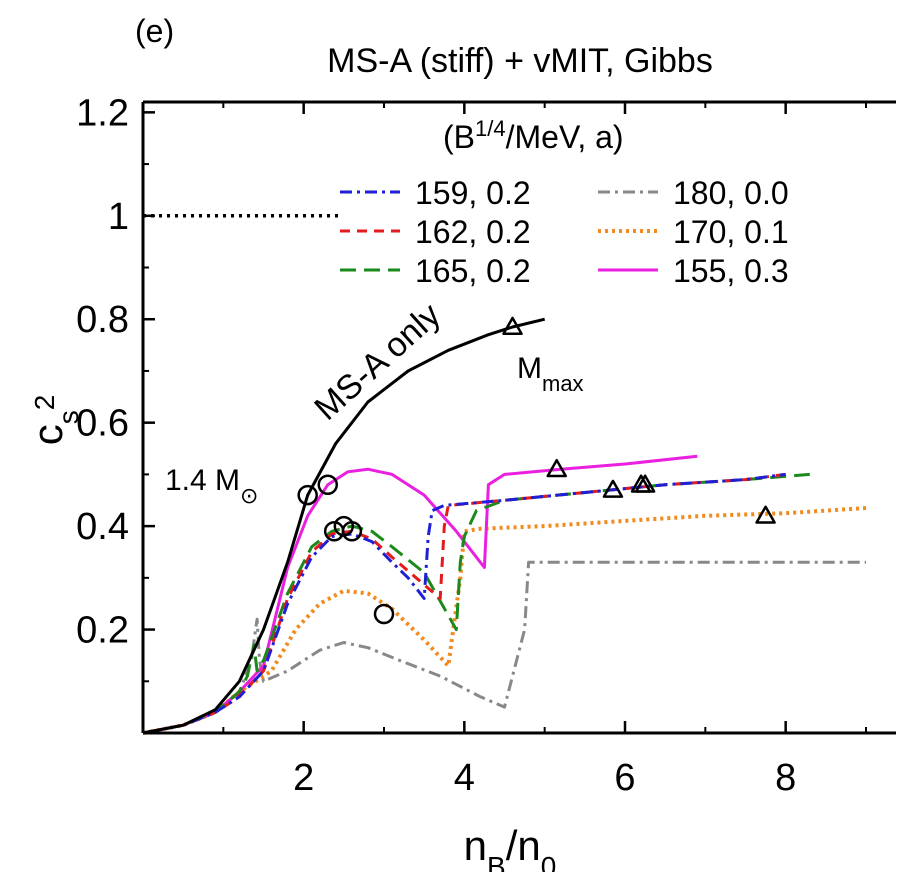  What do you see at coordinates (624, 778) in the screenshot?
I see `x-tick-label-2: 6` at bounding box center [624, 778].